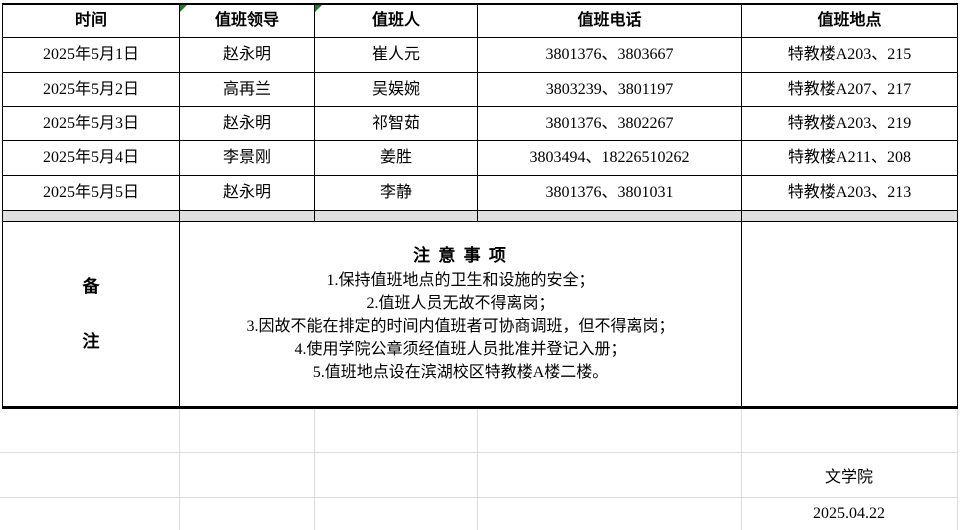  I want to click on cell-date: 2025年5月3日, so click(91, 124).